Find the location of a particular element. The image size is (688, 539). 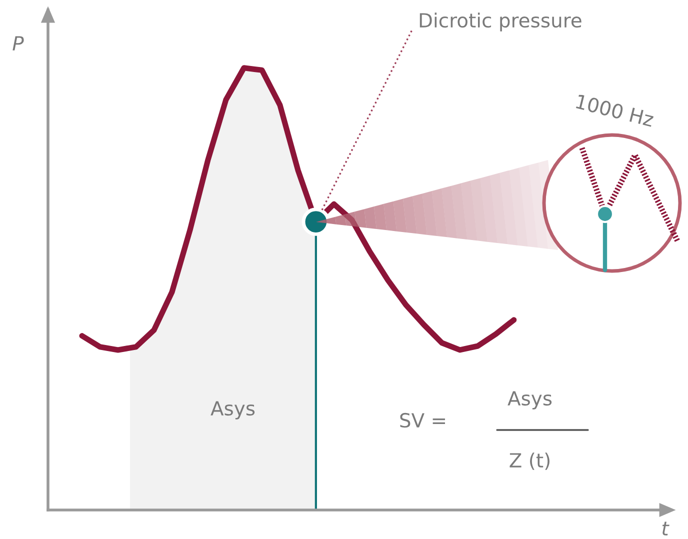

annotation: SV = is located at coordinates (422, 420).